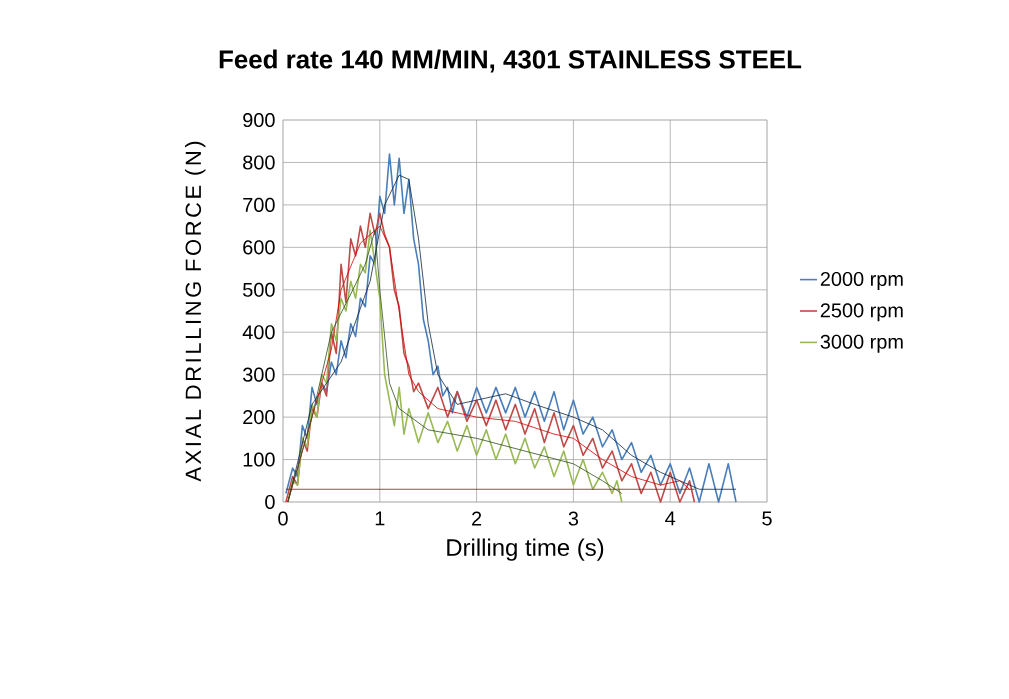  Describe the element at coordinates (525, 549) in the screenshot. I see `x-axis-title: Drilling time (s)` at that location.